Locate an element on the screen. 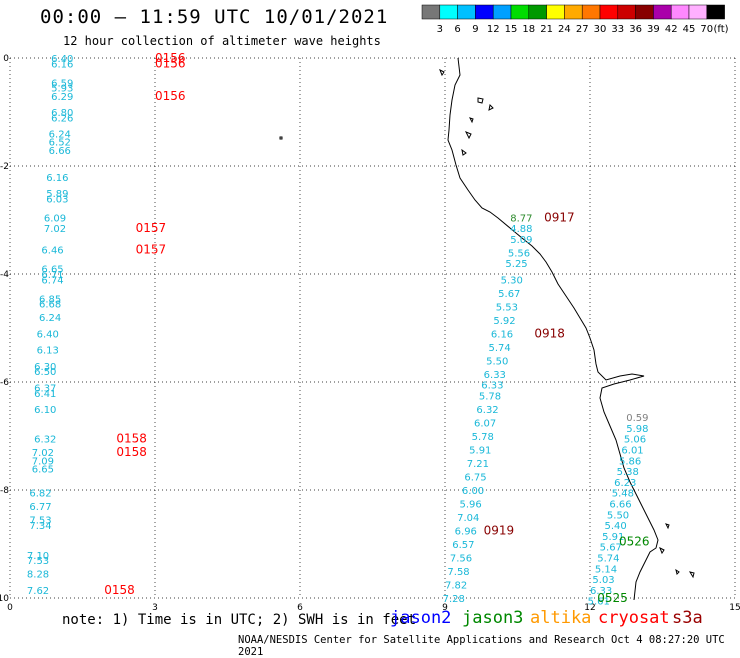 The height and width of the screenshot is (658, 740). swh-value: 5.98 is located at coordinates (637, 429).